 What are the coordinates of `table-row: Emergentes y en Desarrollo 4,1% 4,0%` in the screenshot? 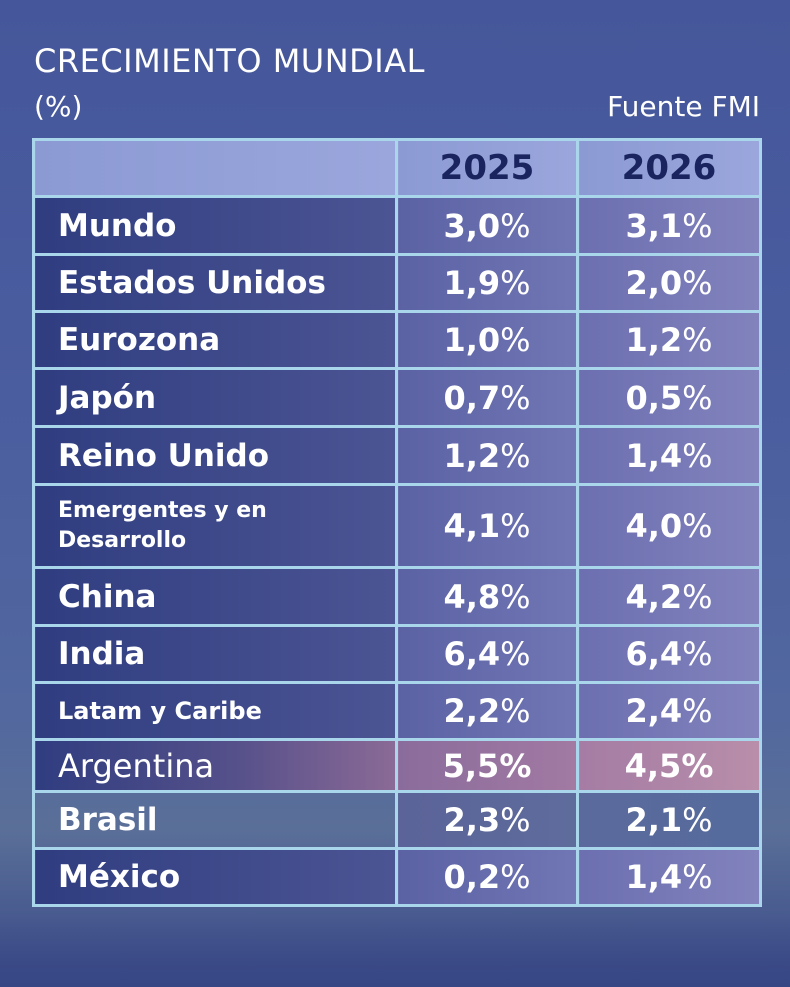 It's located at (397, 526).